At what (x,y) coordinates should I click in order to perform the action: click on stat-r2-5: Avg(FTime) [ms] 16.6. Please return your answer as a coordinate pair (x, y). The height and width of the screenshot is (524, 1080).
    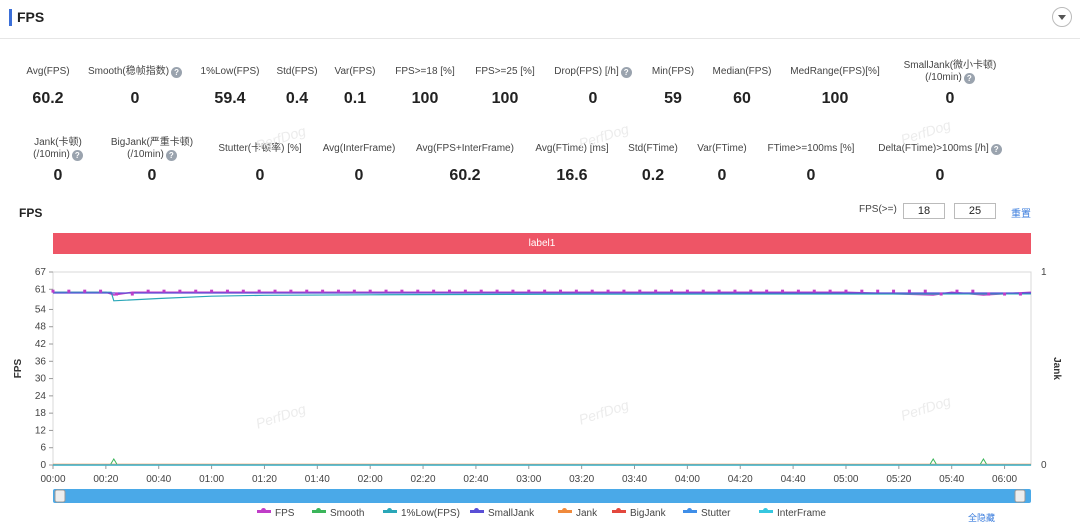
    Looking at the image, I should click on (572, 164).